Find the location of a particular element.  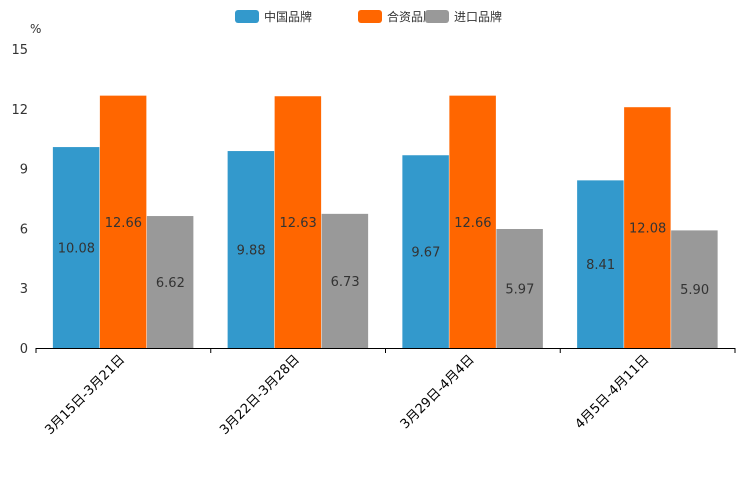

x-tick-label: 3月22日-3月28日 is located at coordinates (260, 395).